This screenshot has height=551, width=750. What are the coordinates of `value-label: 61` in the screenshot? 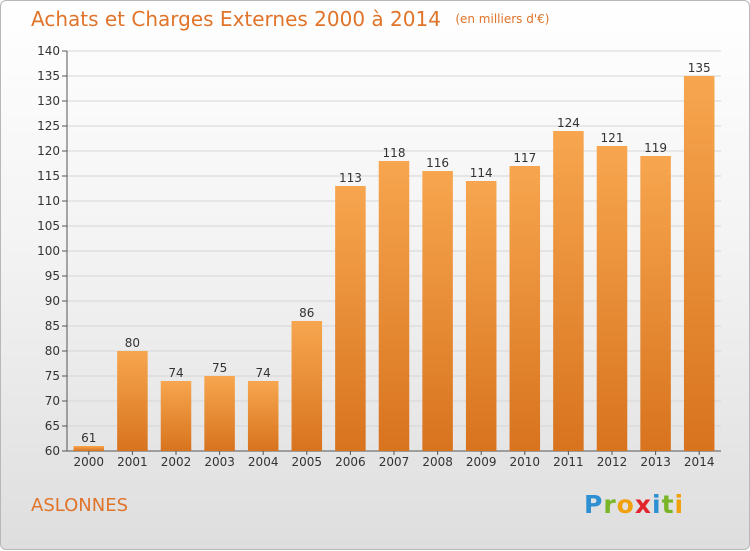 It's located at (88, 438).